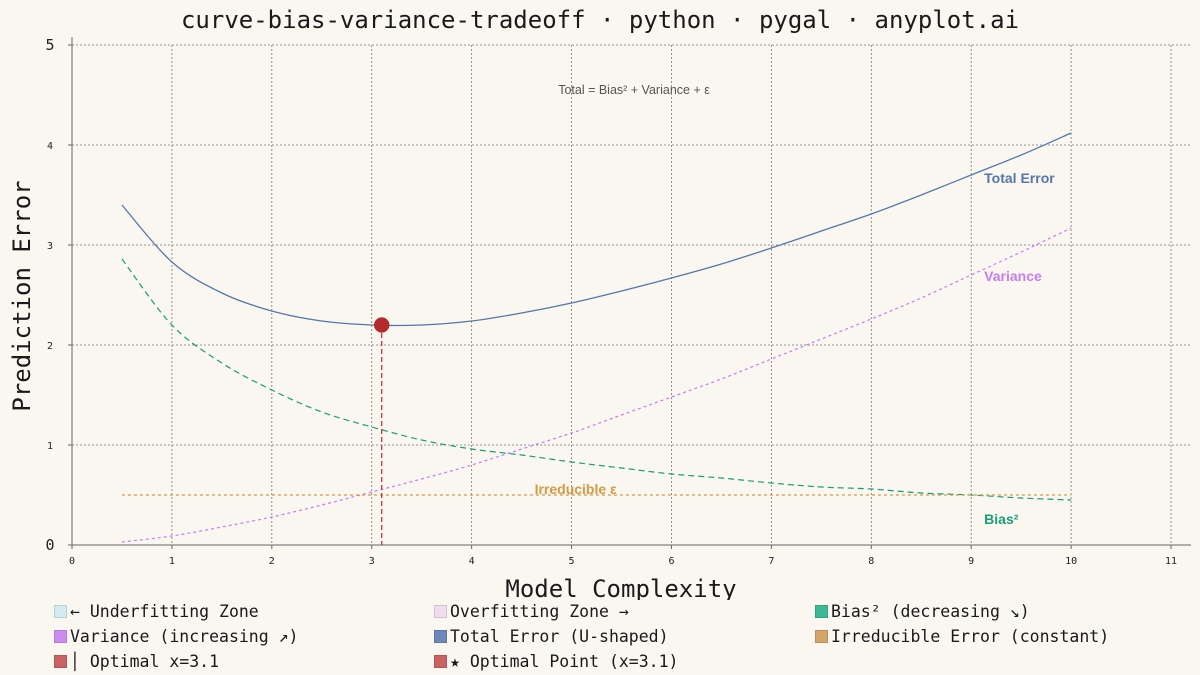 The width and height of the screenshot is (1200, 675). Describe the element at coordinates (564, 661) in the screenshot. I see `legend-label: ★ Optimal Point (x=3.1)` at that location.